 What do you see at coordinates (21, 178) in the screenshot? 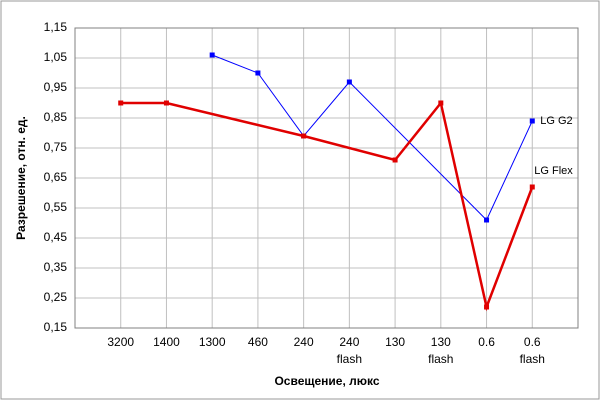
I see `y-axis-title: Разрешение, отн. ед.` at bounding box center [21, 178].